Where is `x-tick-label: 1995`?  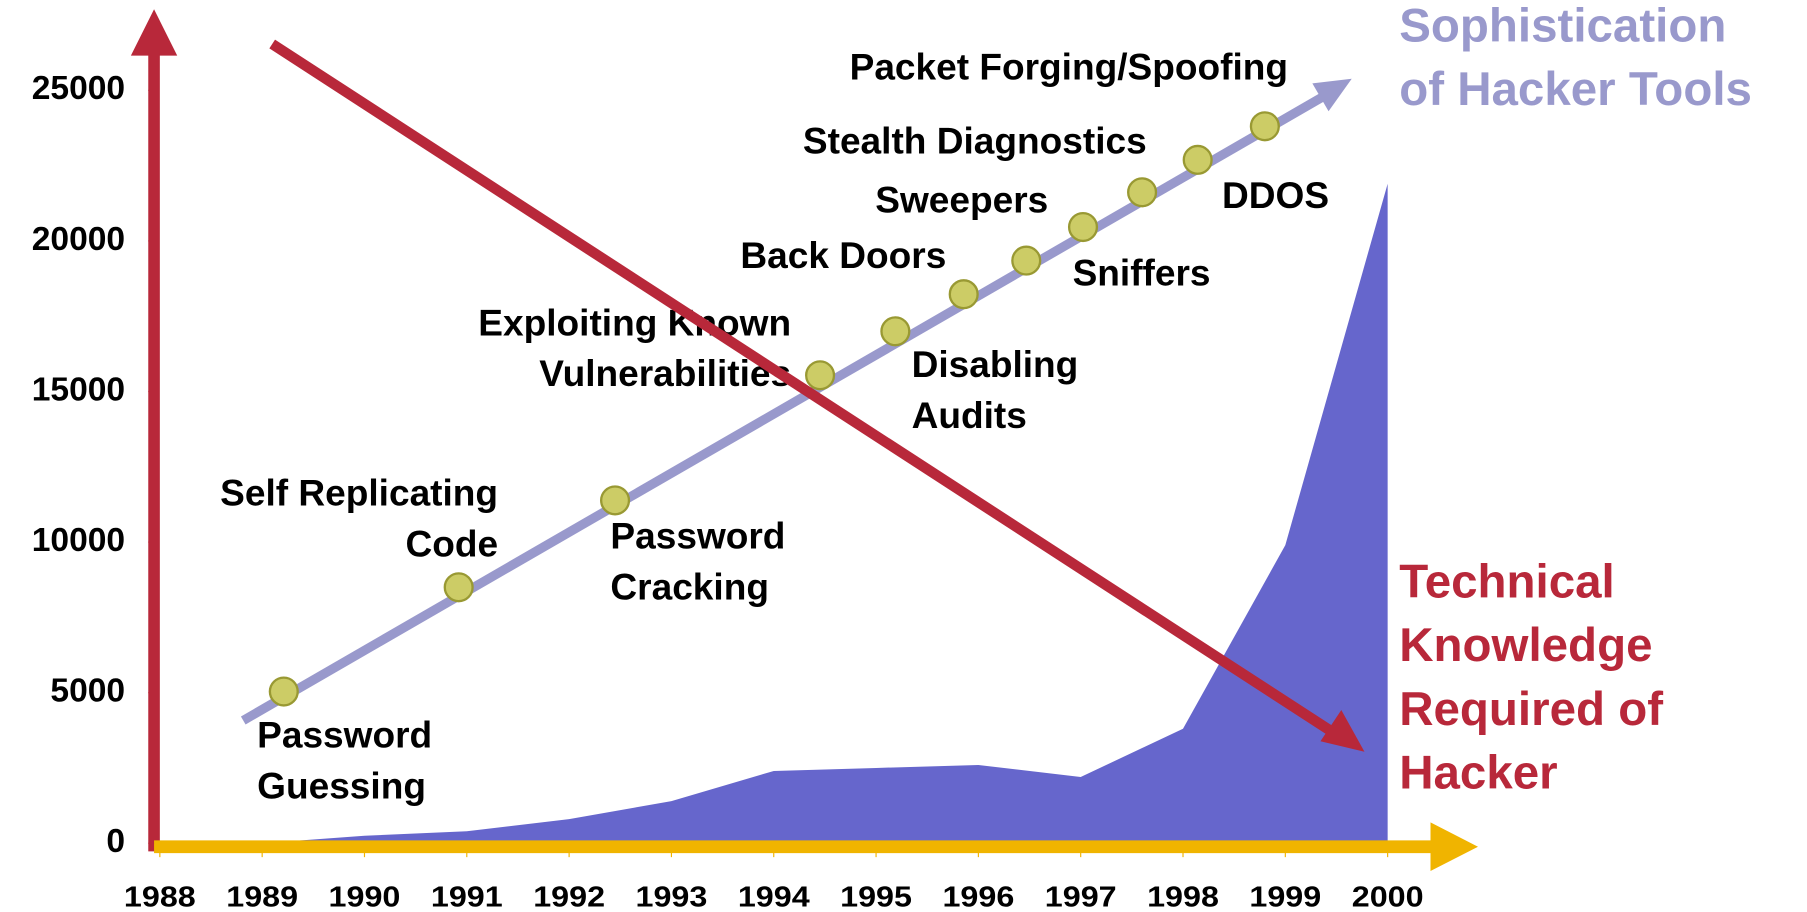
x-tick-label: 1995 is located at coordinates (876, 896).